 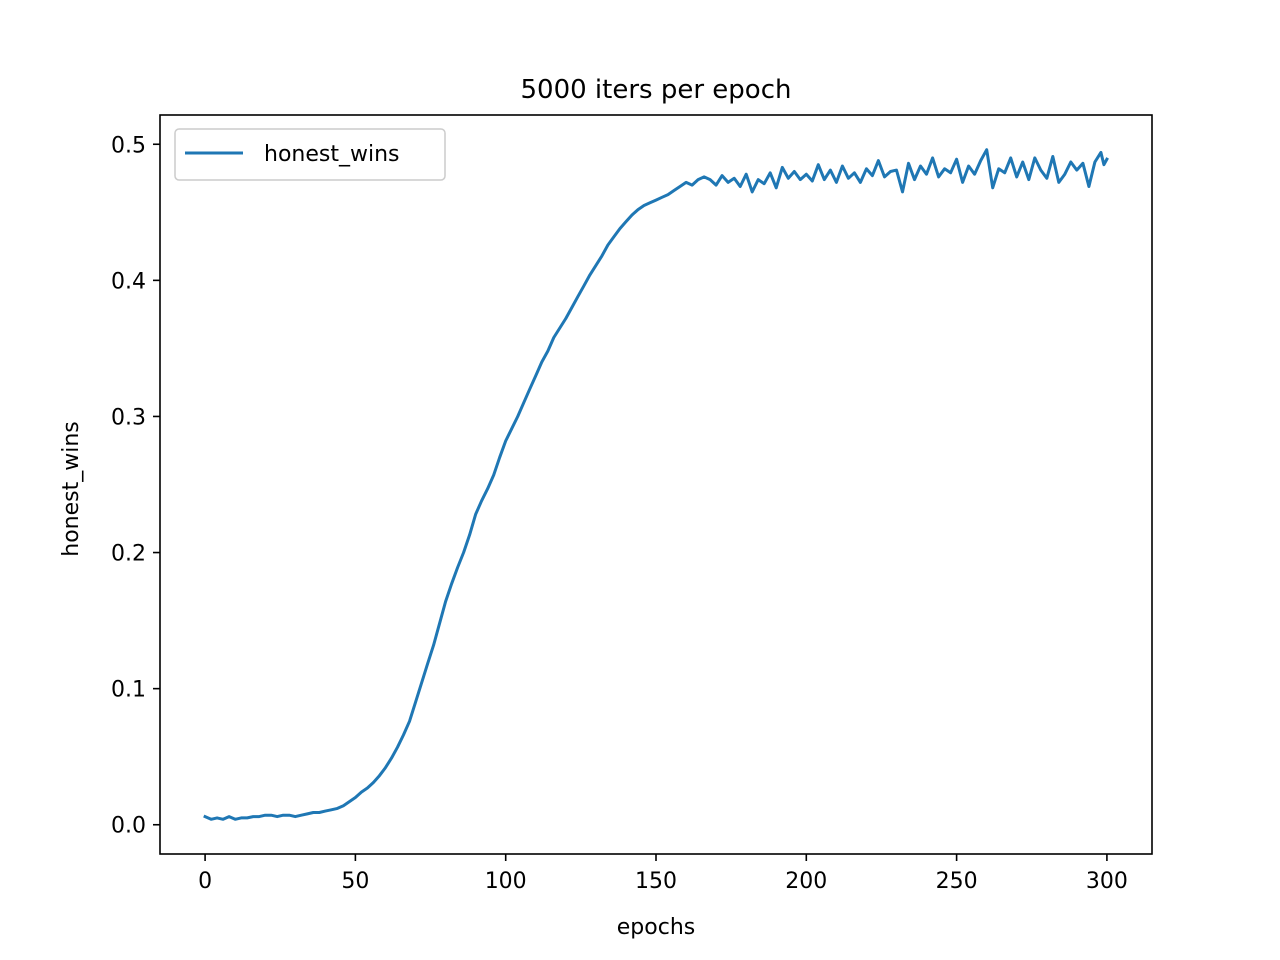 I want to click on x-tick-label: 300, so click(x=1107, y=881).